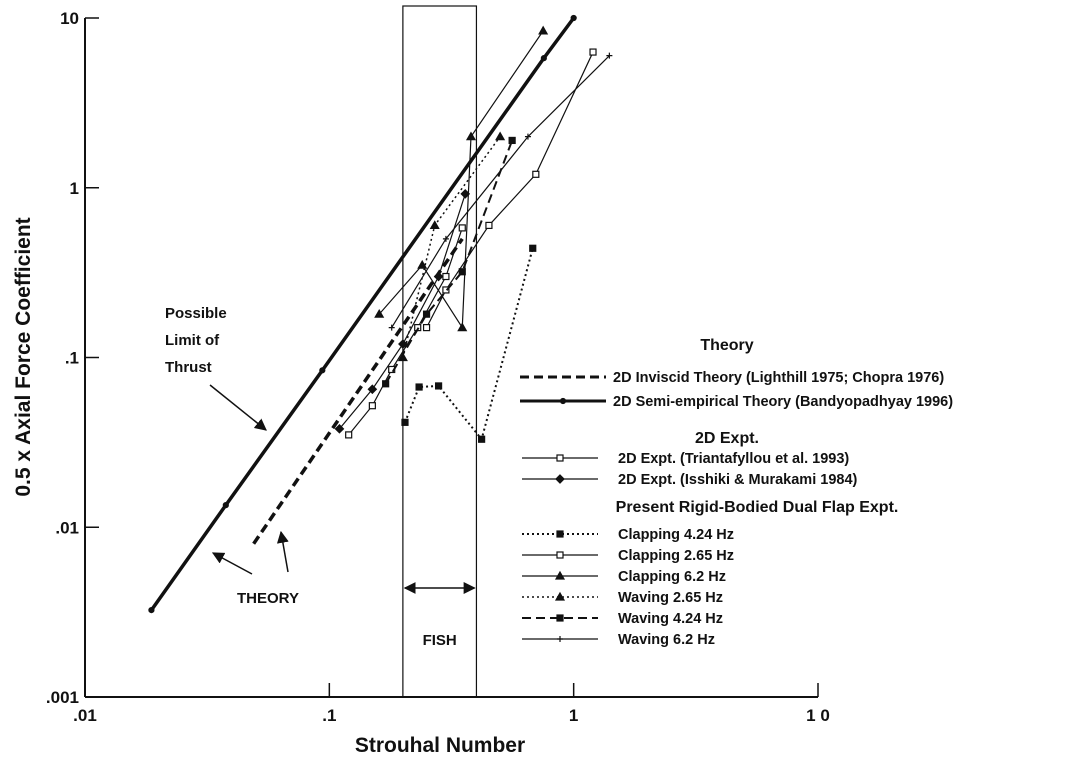 This screenshot has width=1076, height=767. Describe the element at coordinates (67, 527) in the screenshot. I see `y-tick-label: .01` at that location.